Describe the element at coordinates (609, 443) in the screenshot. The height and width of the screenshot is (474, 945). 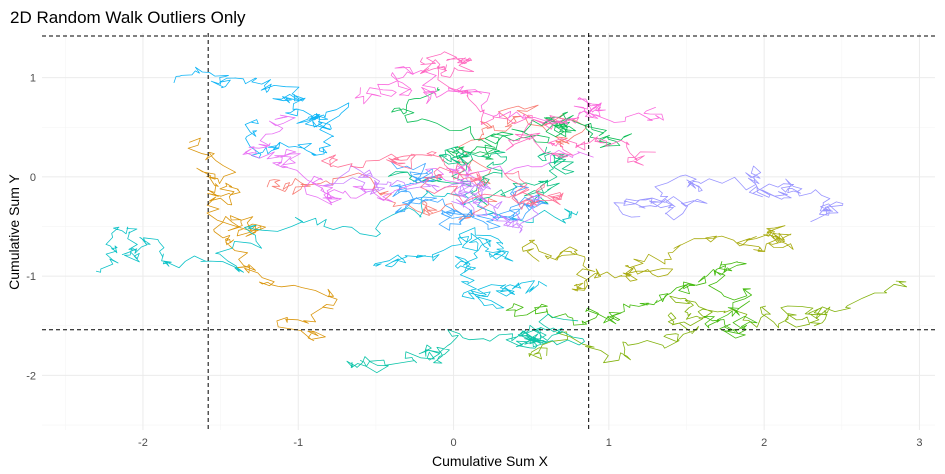
I see `x-tick-label: 1` at that location.